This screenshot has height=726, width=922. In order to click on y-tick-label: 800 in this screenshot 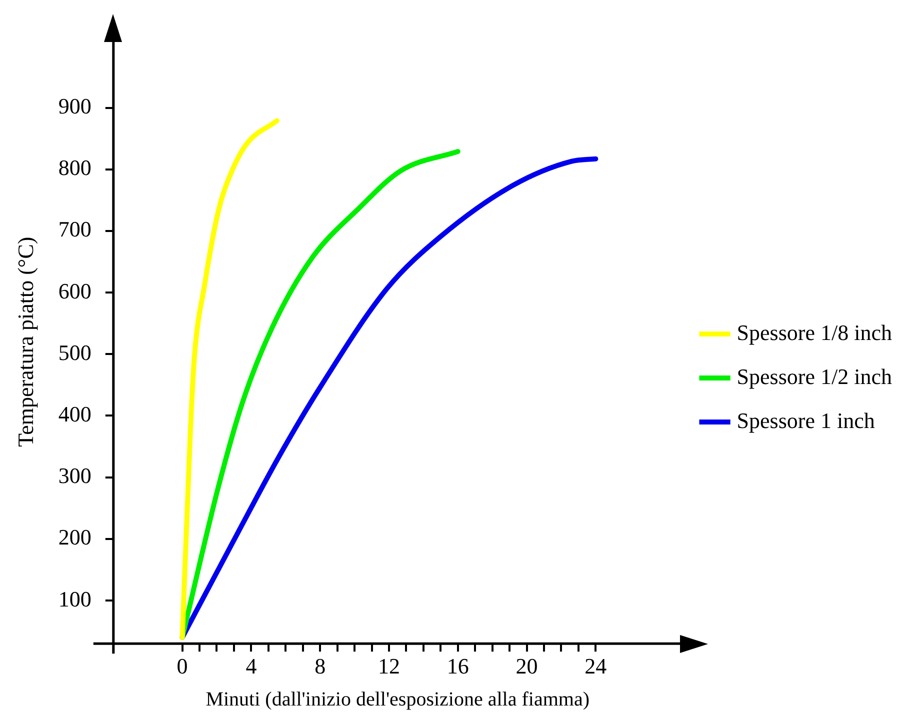, I will do `click(75, 167)`.